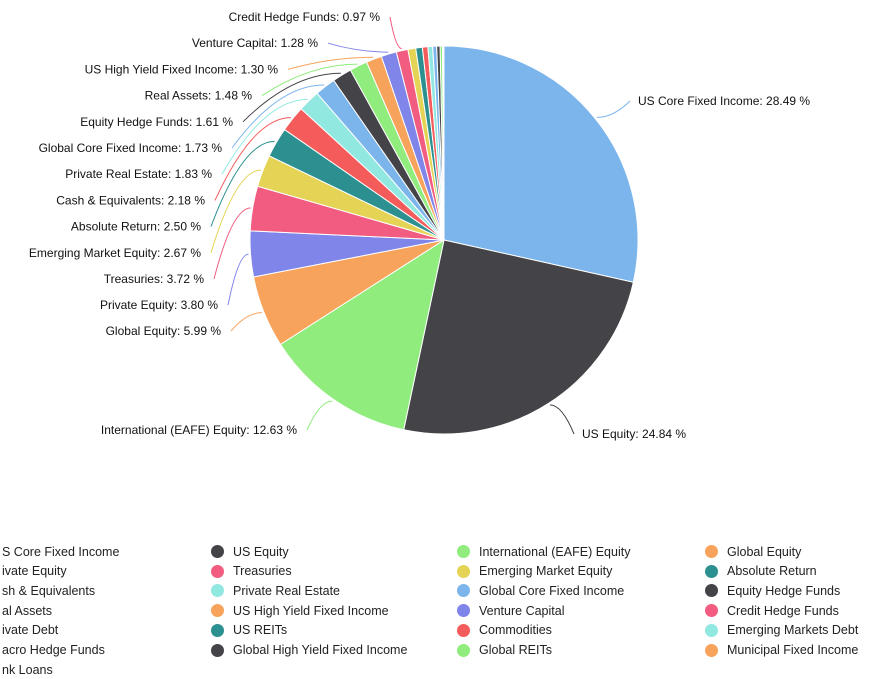 The width and height of the screenshot is (878, 679). What do you see at coordinates (261, 551) in the screenshot?
I see `legend-label: US Equity` at bounding box center [261, 551].